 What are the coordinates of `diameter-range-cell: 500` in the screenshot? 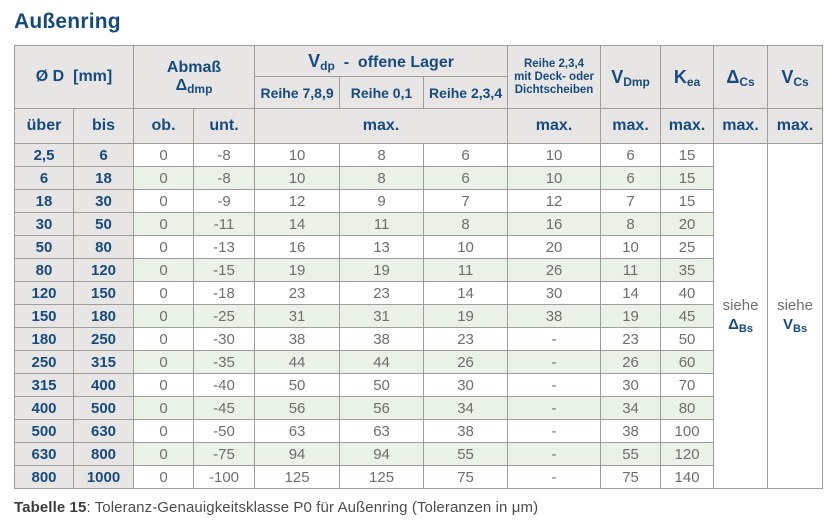 It's located at (103, 408).